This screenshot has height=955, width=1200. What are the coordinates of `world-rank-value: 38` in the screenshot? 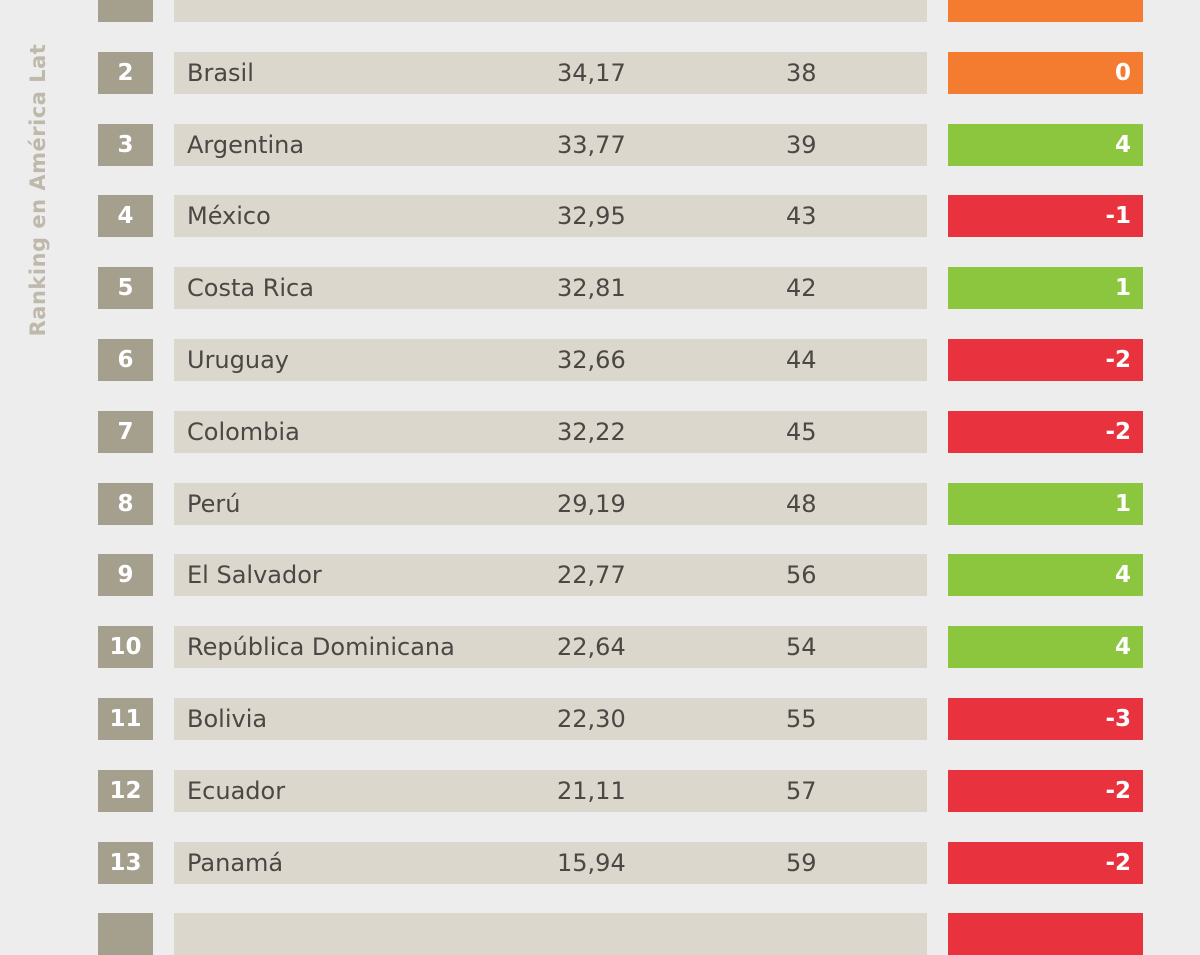 It's located at (801, 72).